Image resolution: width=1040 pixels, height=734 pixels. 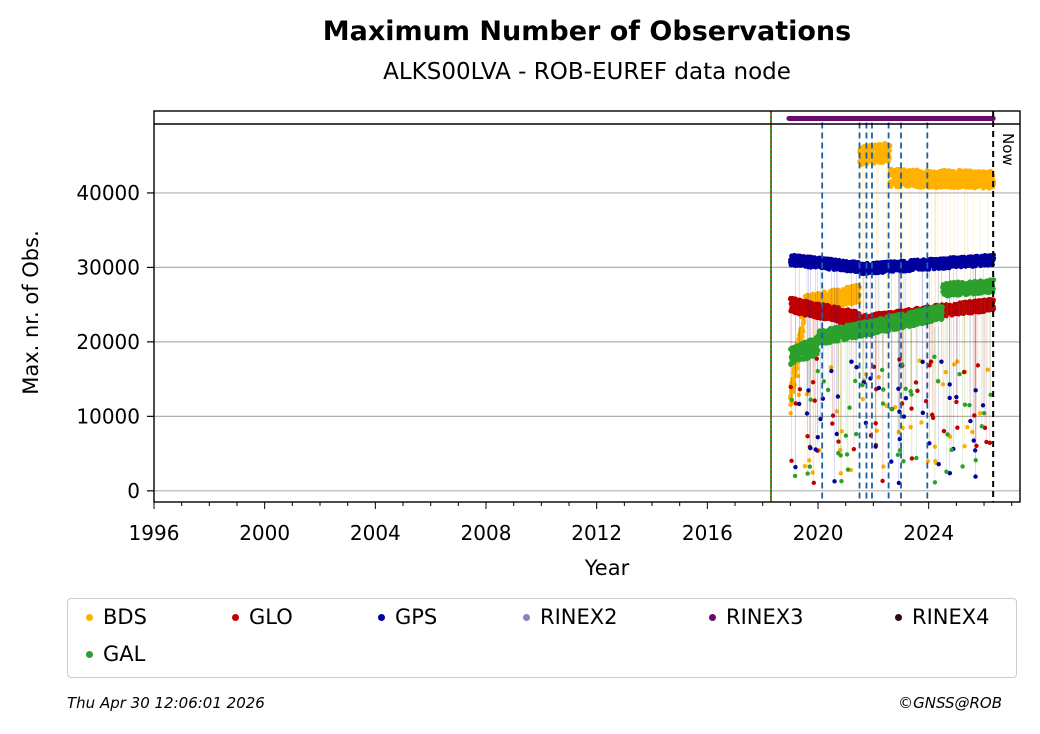 What do you see at coordinates (115, 654) in the screenshot?
I see `legend-item-gal: GAL` at bounding box center [115, 654].